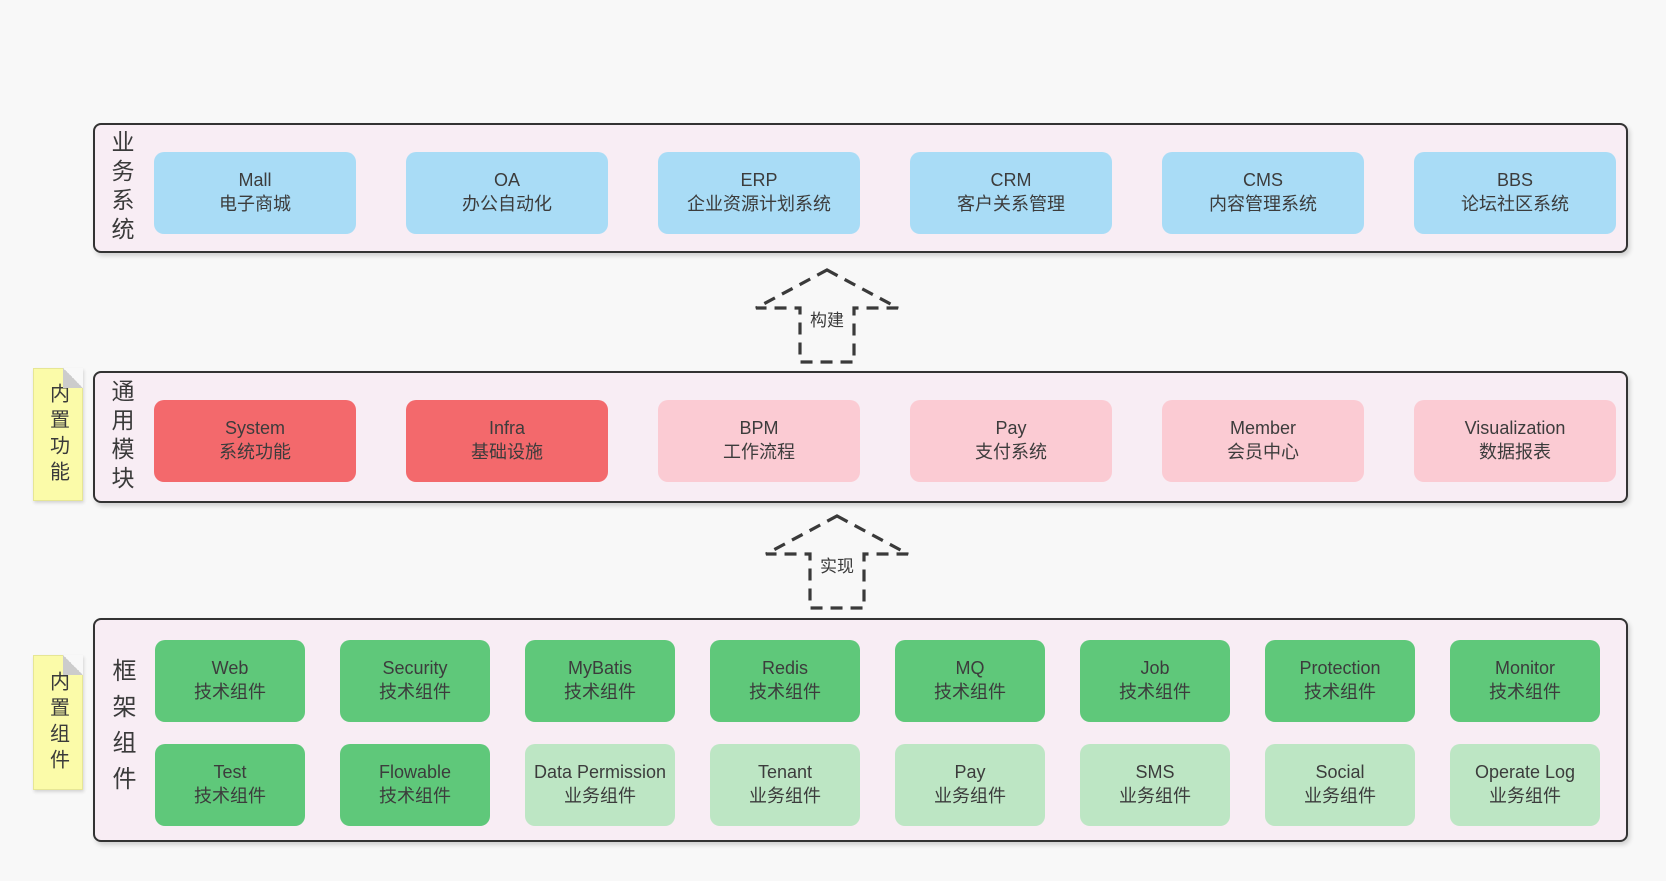 Image resolution: width=1666 pixels, height=881 pixels. I want to click on box-subtitle: 会员中心, so click(1263, 452).